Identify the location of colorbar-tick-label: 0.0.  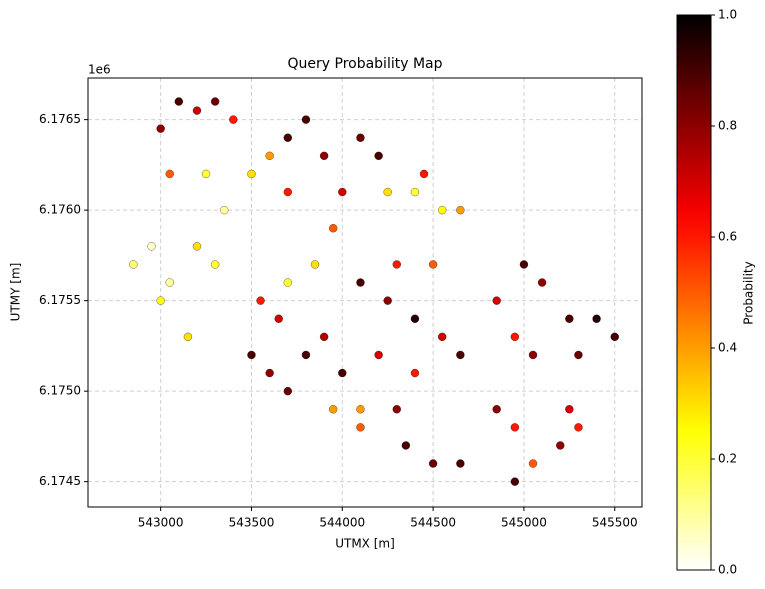
(727, 570).